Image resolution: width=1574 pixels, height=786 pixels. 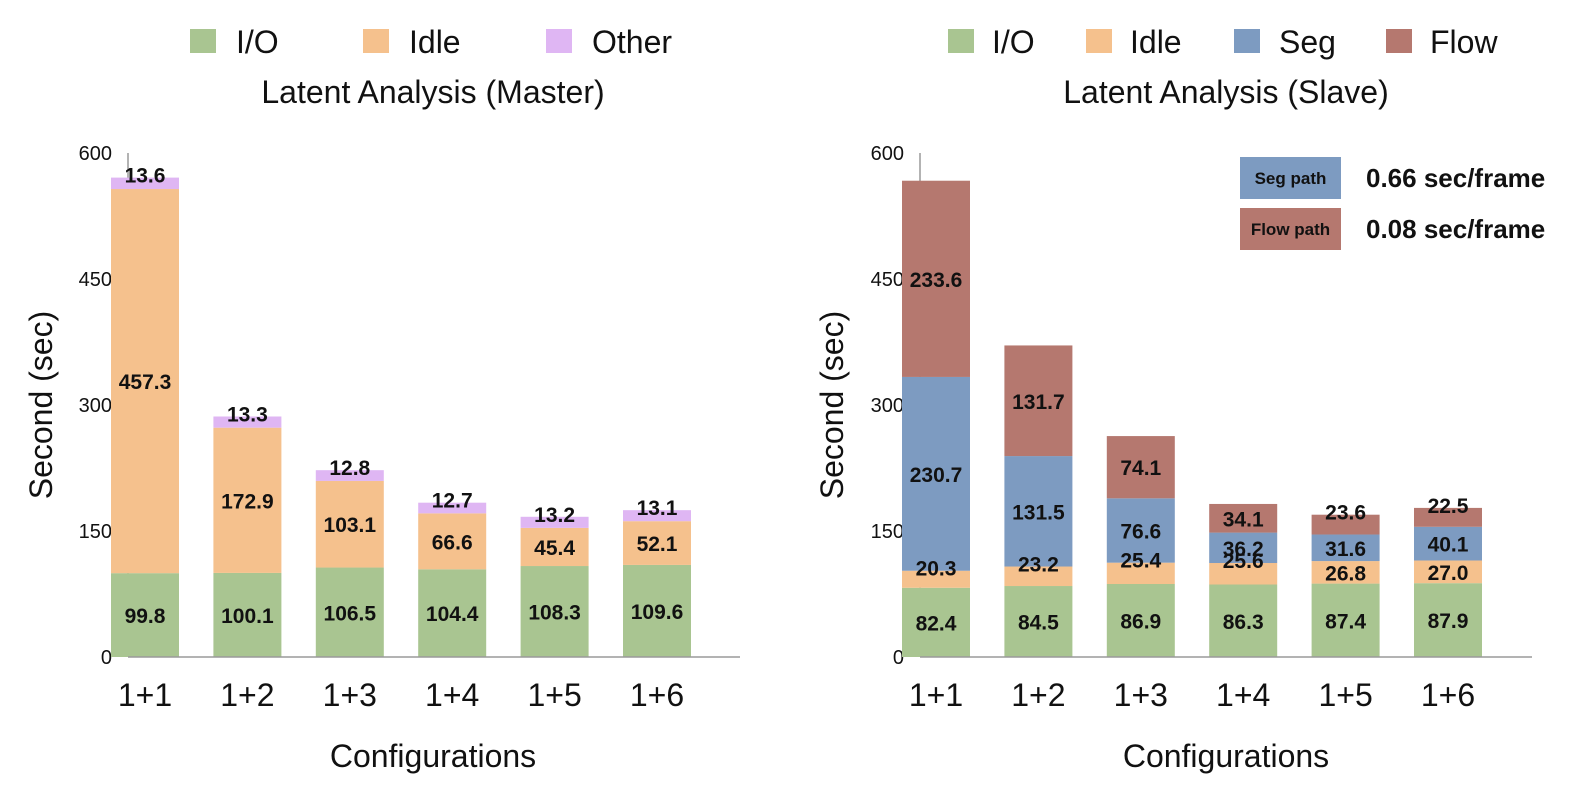 I want to click on data-label: 31.6, so click(x=1345, y=549).